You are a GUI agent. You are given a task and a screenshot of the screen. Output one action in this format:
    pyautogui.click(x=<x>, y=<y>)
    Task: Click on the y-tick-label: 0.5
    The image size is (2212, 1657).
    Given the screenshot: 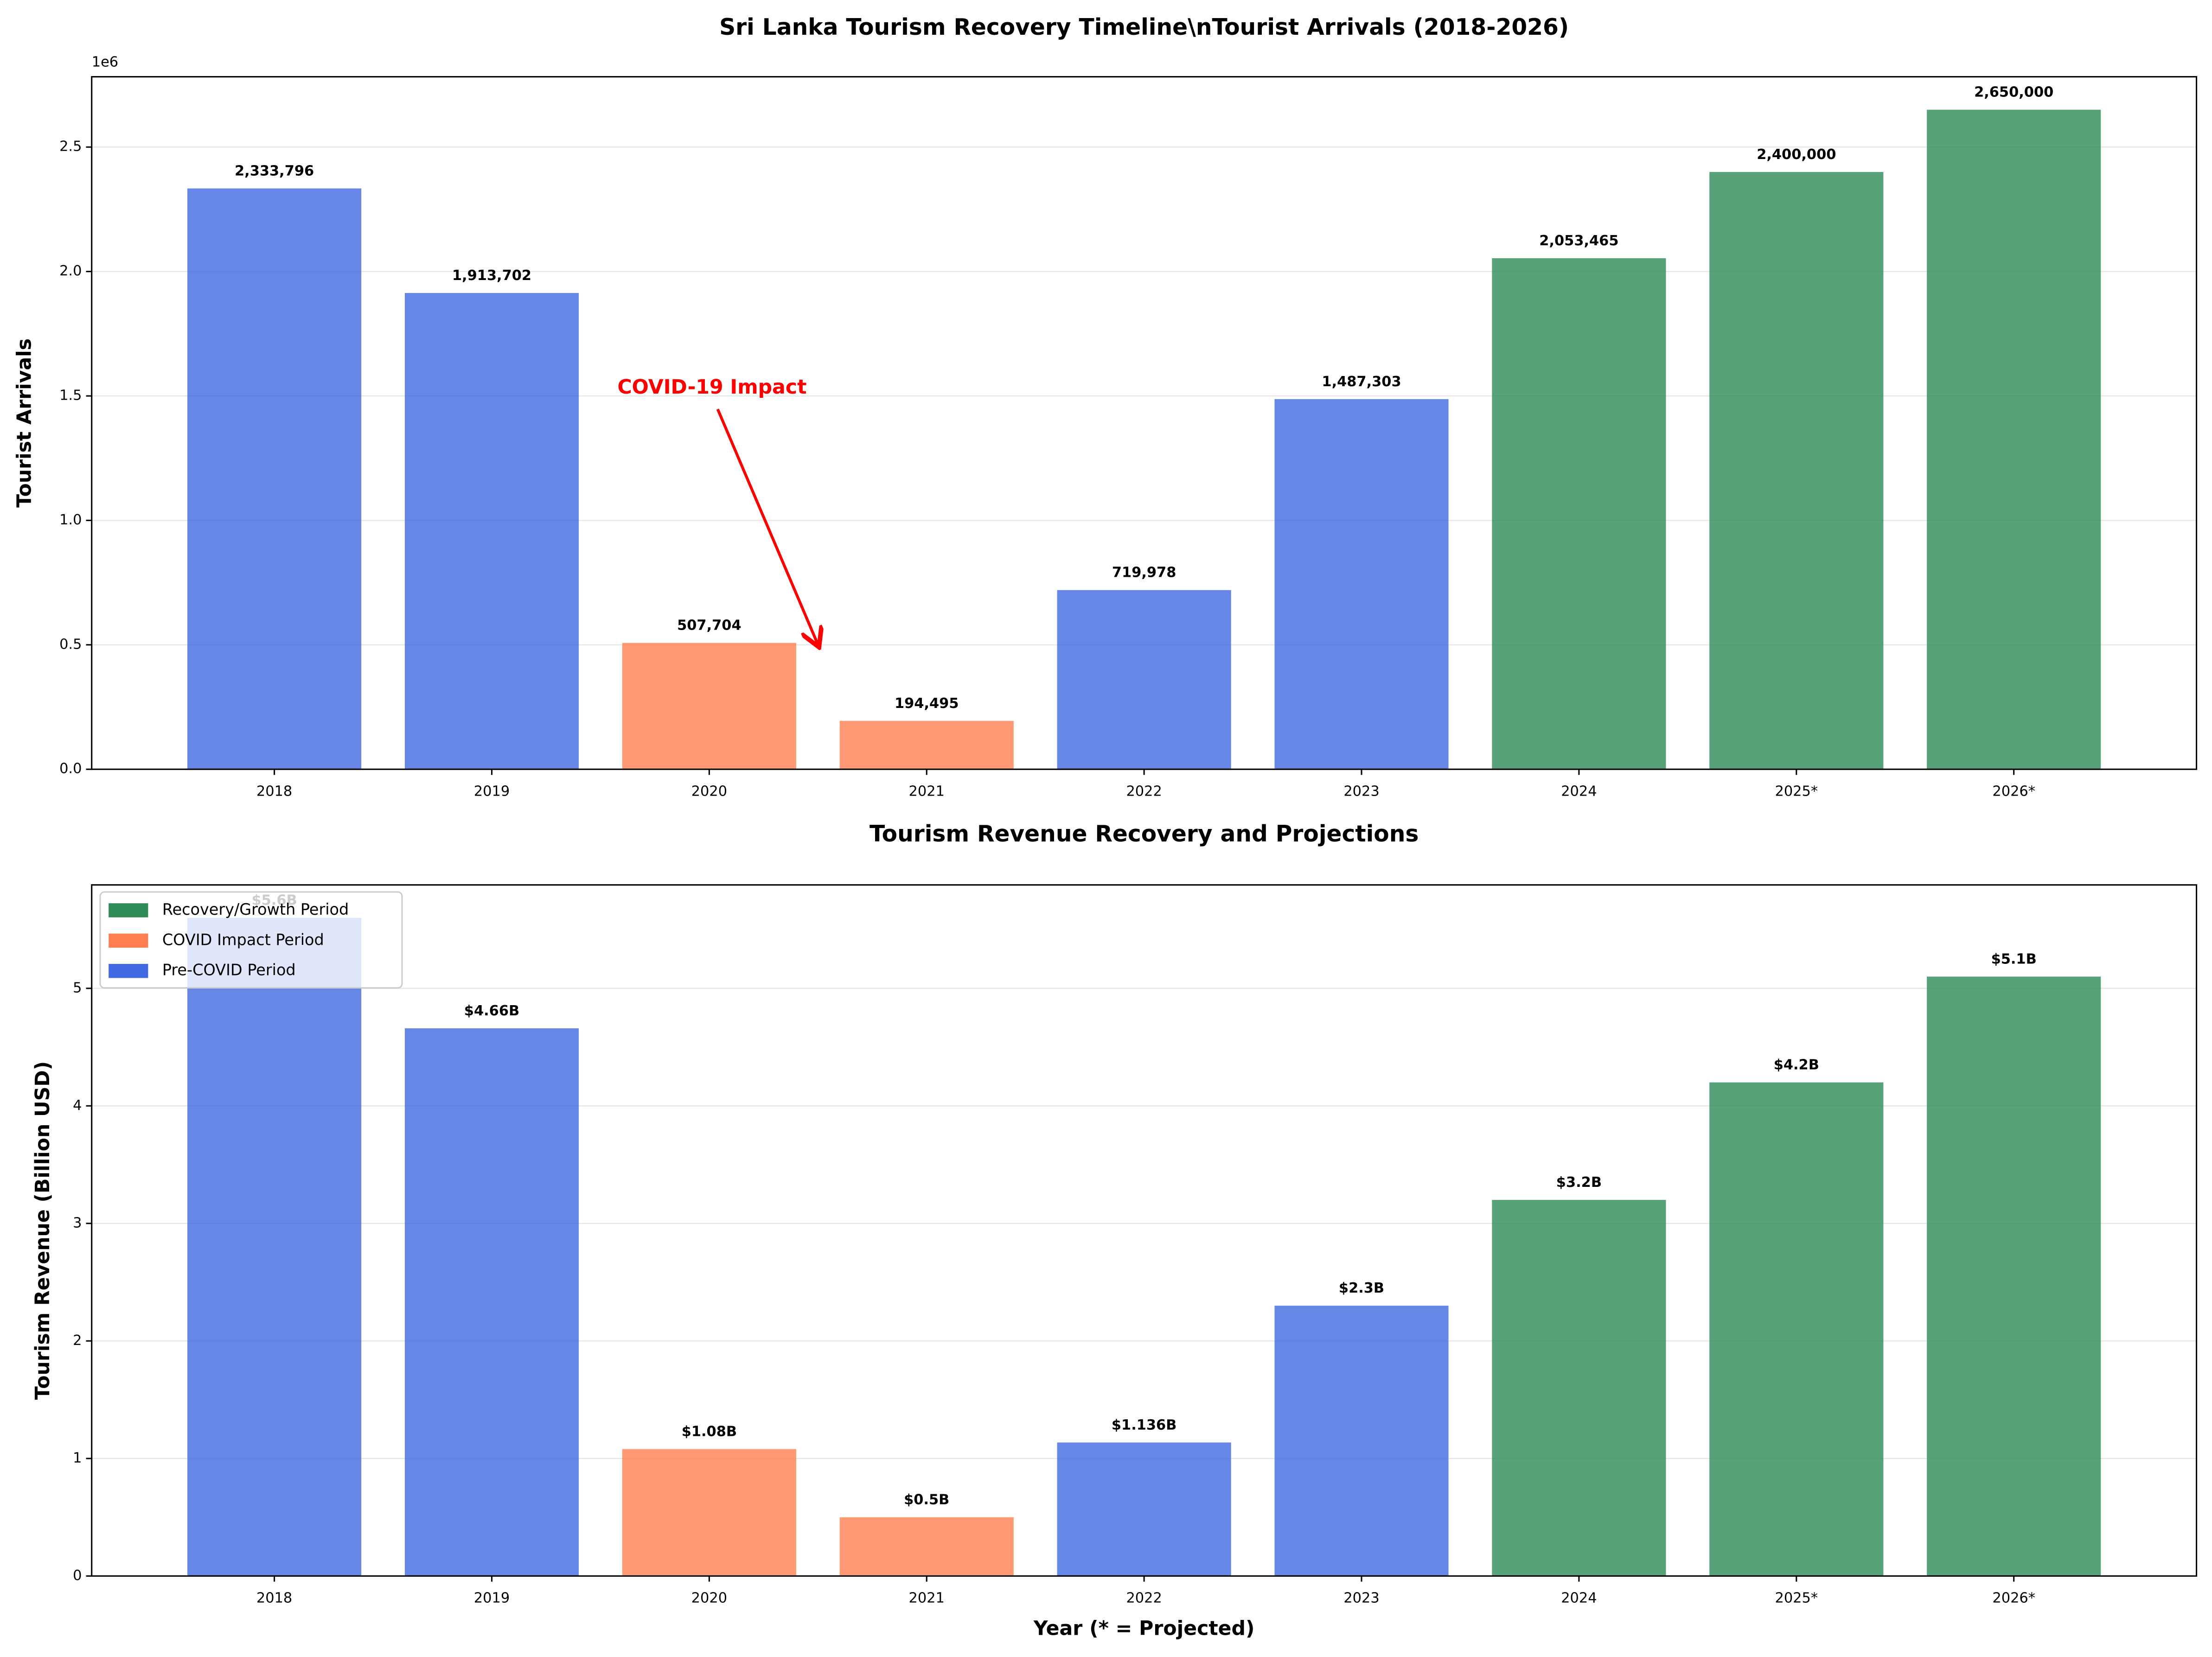 What is the action you would take?
    pyautogui.click(x=70, y=644)
    